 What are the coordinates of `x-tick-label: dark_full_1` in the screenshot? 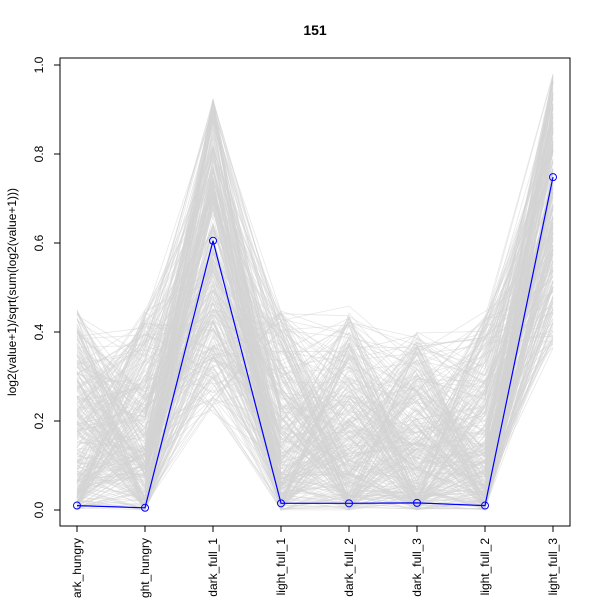 It's located at (213, 567).